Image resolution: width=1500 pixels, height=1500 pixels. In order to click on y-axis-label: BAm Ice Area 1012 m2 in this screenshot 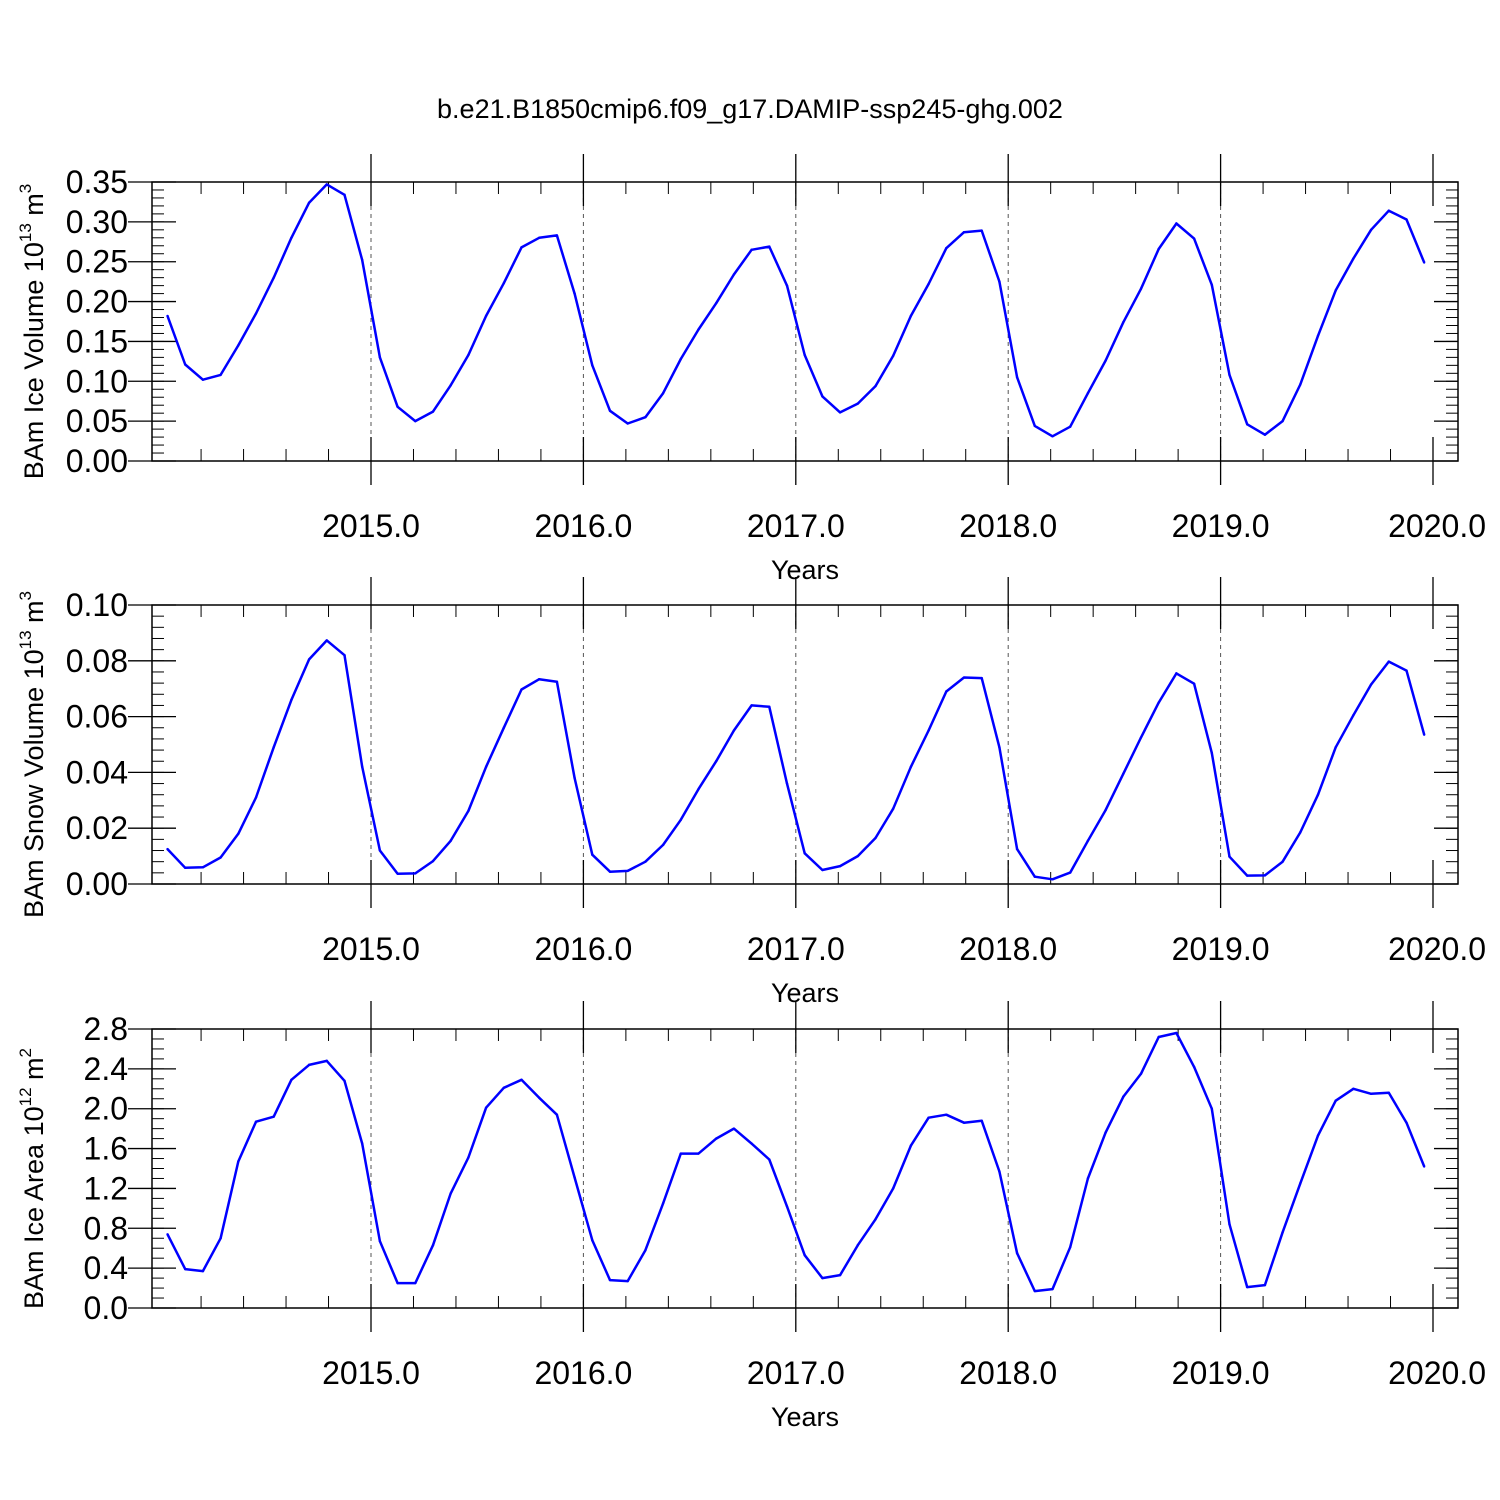, I will do `click(32, 1178)`.